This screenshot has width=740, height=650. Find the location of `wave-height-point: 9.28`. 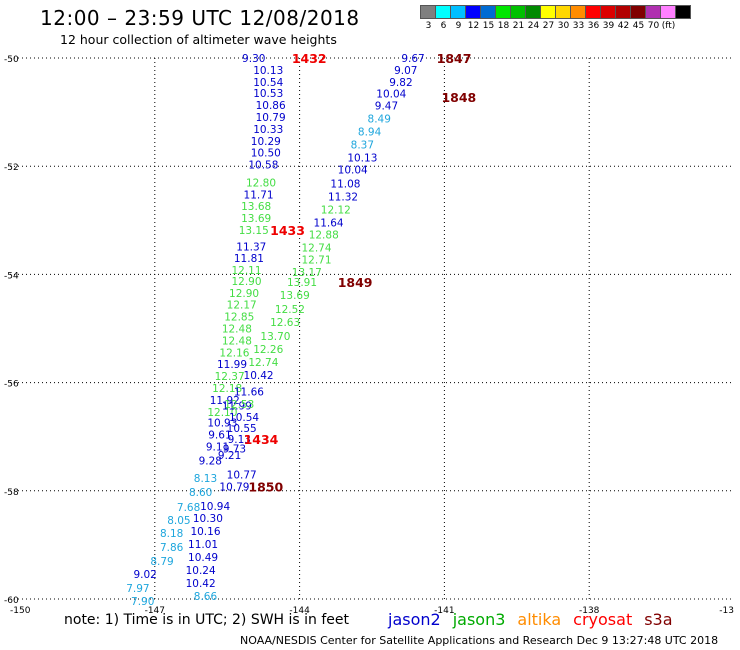

wave-height-point: 9.28 is located at coordinates (210, 462).